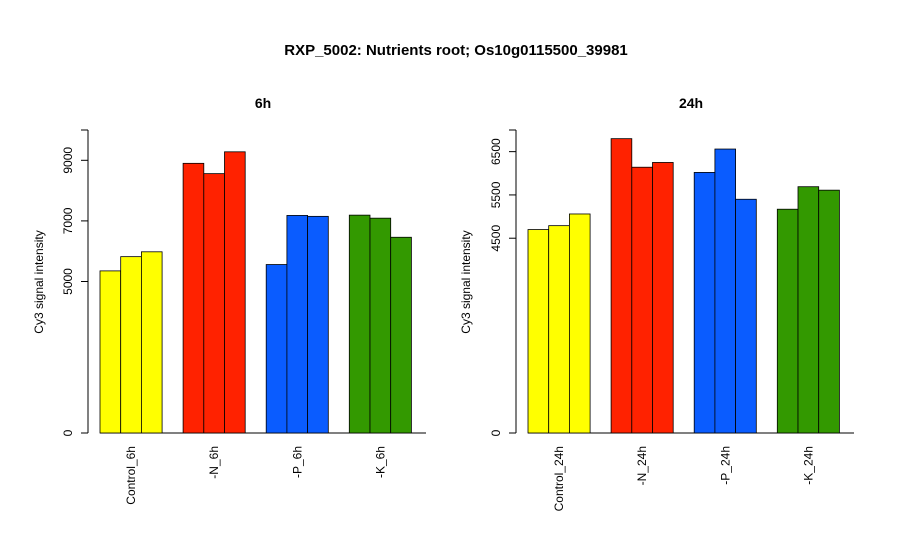  I want to click on x-category-label: -N_6h, so click(214, 462).